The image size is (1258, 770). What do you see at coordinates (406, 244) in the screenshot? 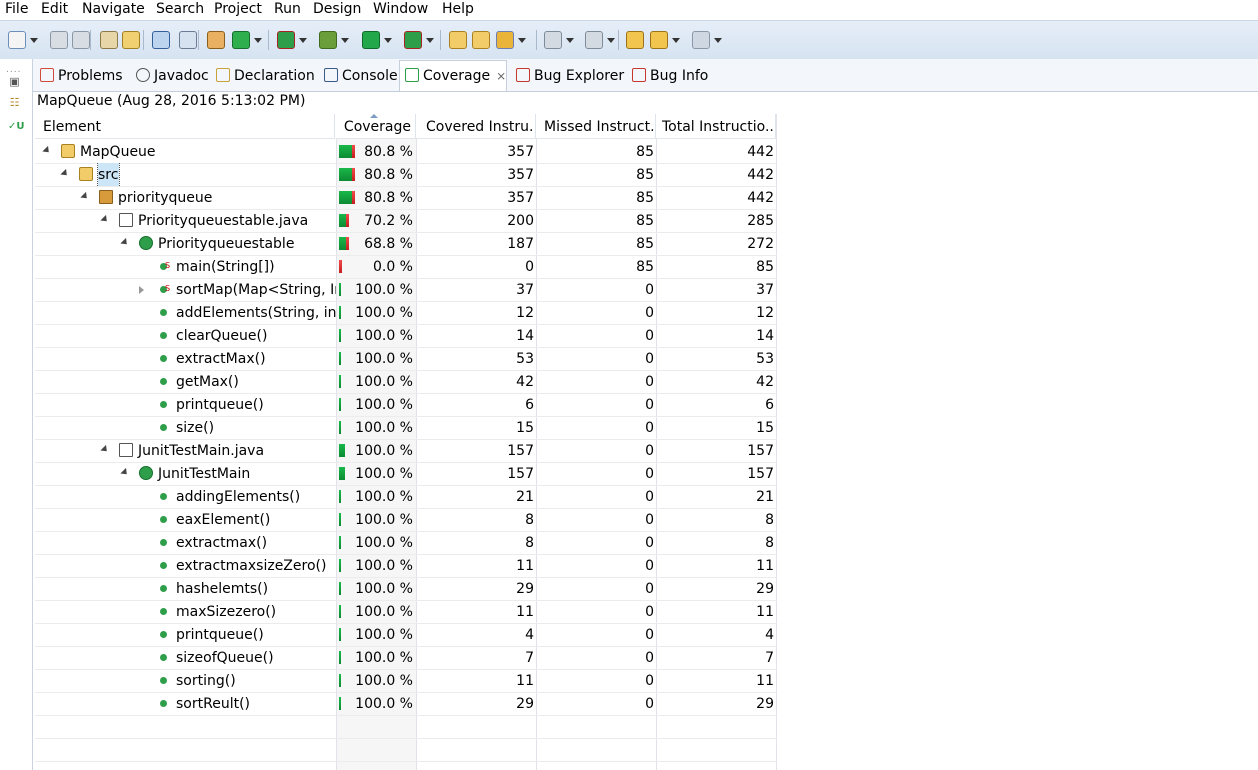
I see `table-row: Priorityqueuestable 68.8 % 187 85 272` at bounding box center [406, 244].